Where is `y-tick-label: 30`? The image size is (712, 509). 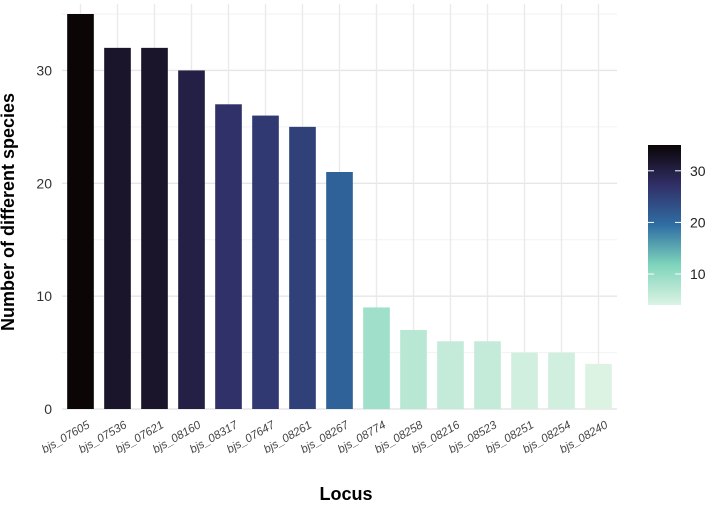
y-tick-label: 30 is located at coordinates (44, 70).